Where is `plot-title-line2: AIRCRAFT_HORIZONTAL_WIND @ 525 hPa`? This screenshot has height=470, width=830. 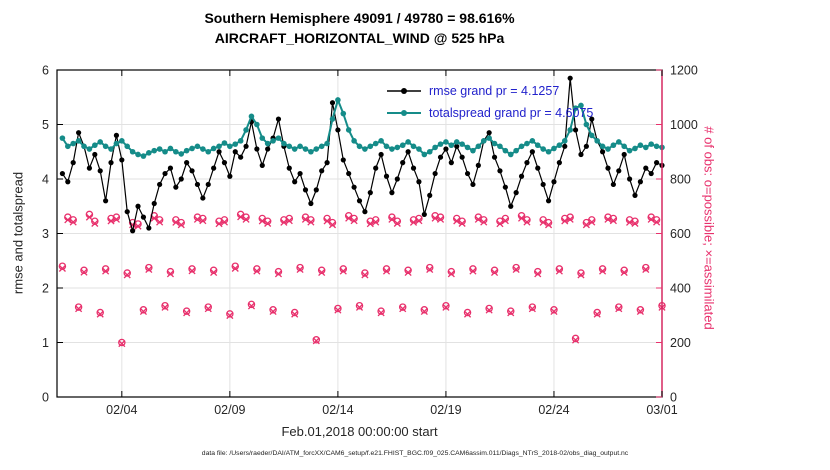 plot-title-line2: AIRCRAFT_HORIZONTAL_WIND @ 525 hPa is located at coordinates (359, 38).